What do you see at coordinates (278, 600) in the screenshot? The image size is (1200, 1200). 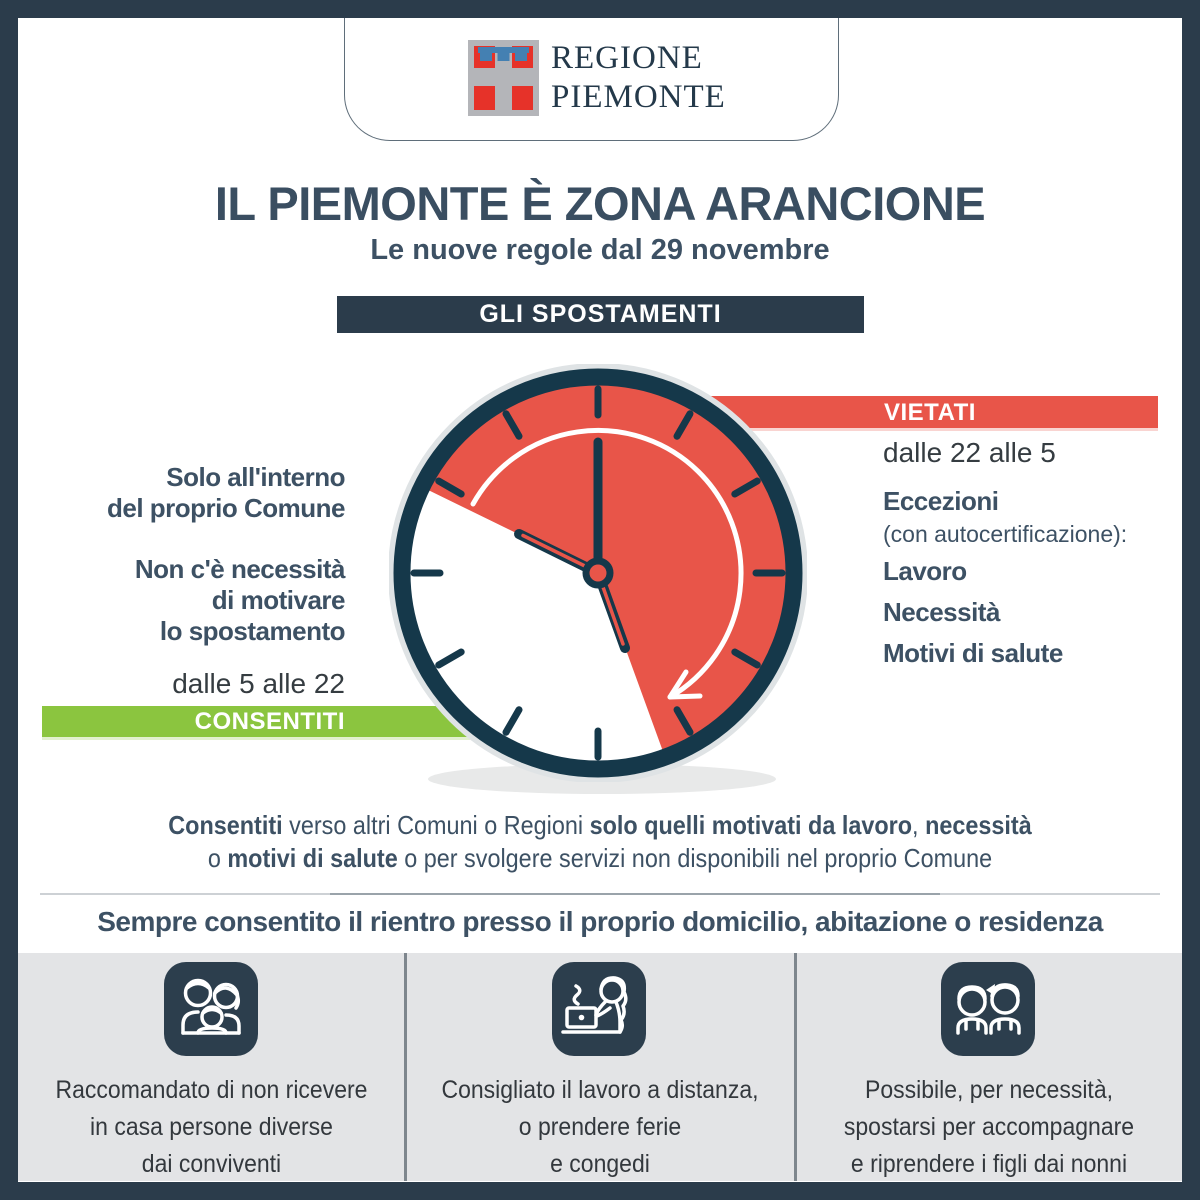 I see `allowed-note2-line2: di motivare` at bounding box center [278, 600].